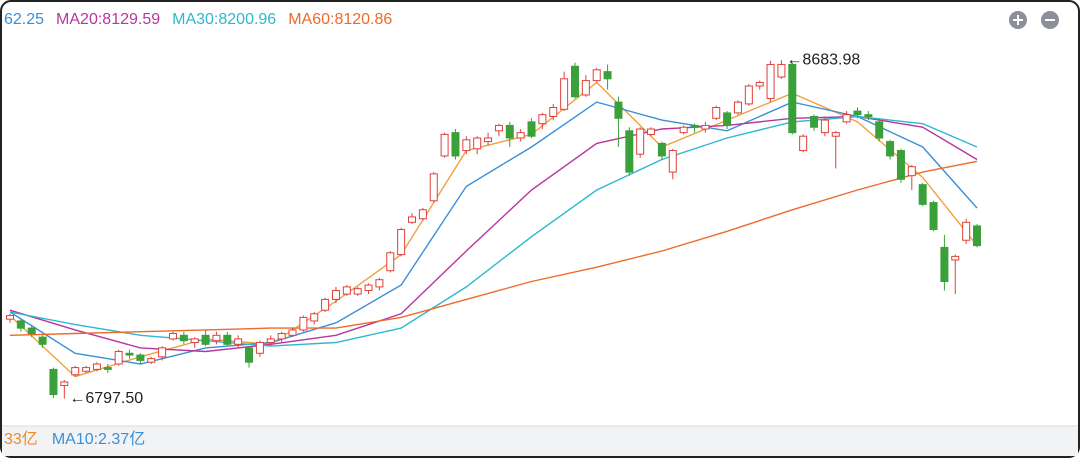 This screenshot has height=458, width=1080. Describe the element at coordinates (540, 441) in the screenshot. I see `bottom-bar` at that location.